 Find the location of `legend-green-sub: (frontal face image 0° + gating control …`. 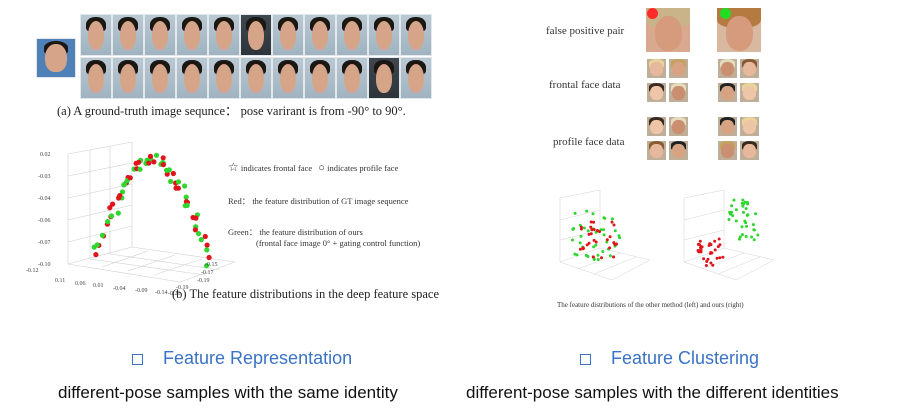

legend-green-sub: (frontal face image 0° + gating control … is located at coordinates (338, 243).